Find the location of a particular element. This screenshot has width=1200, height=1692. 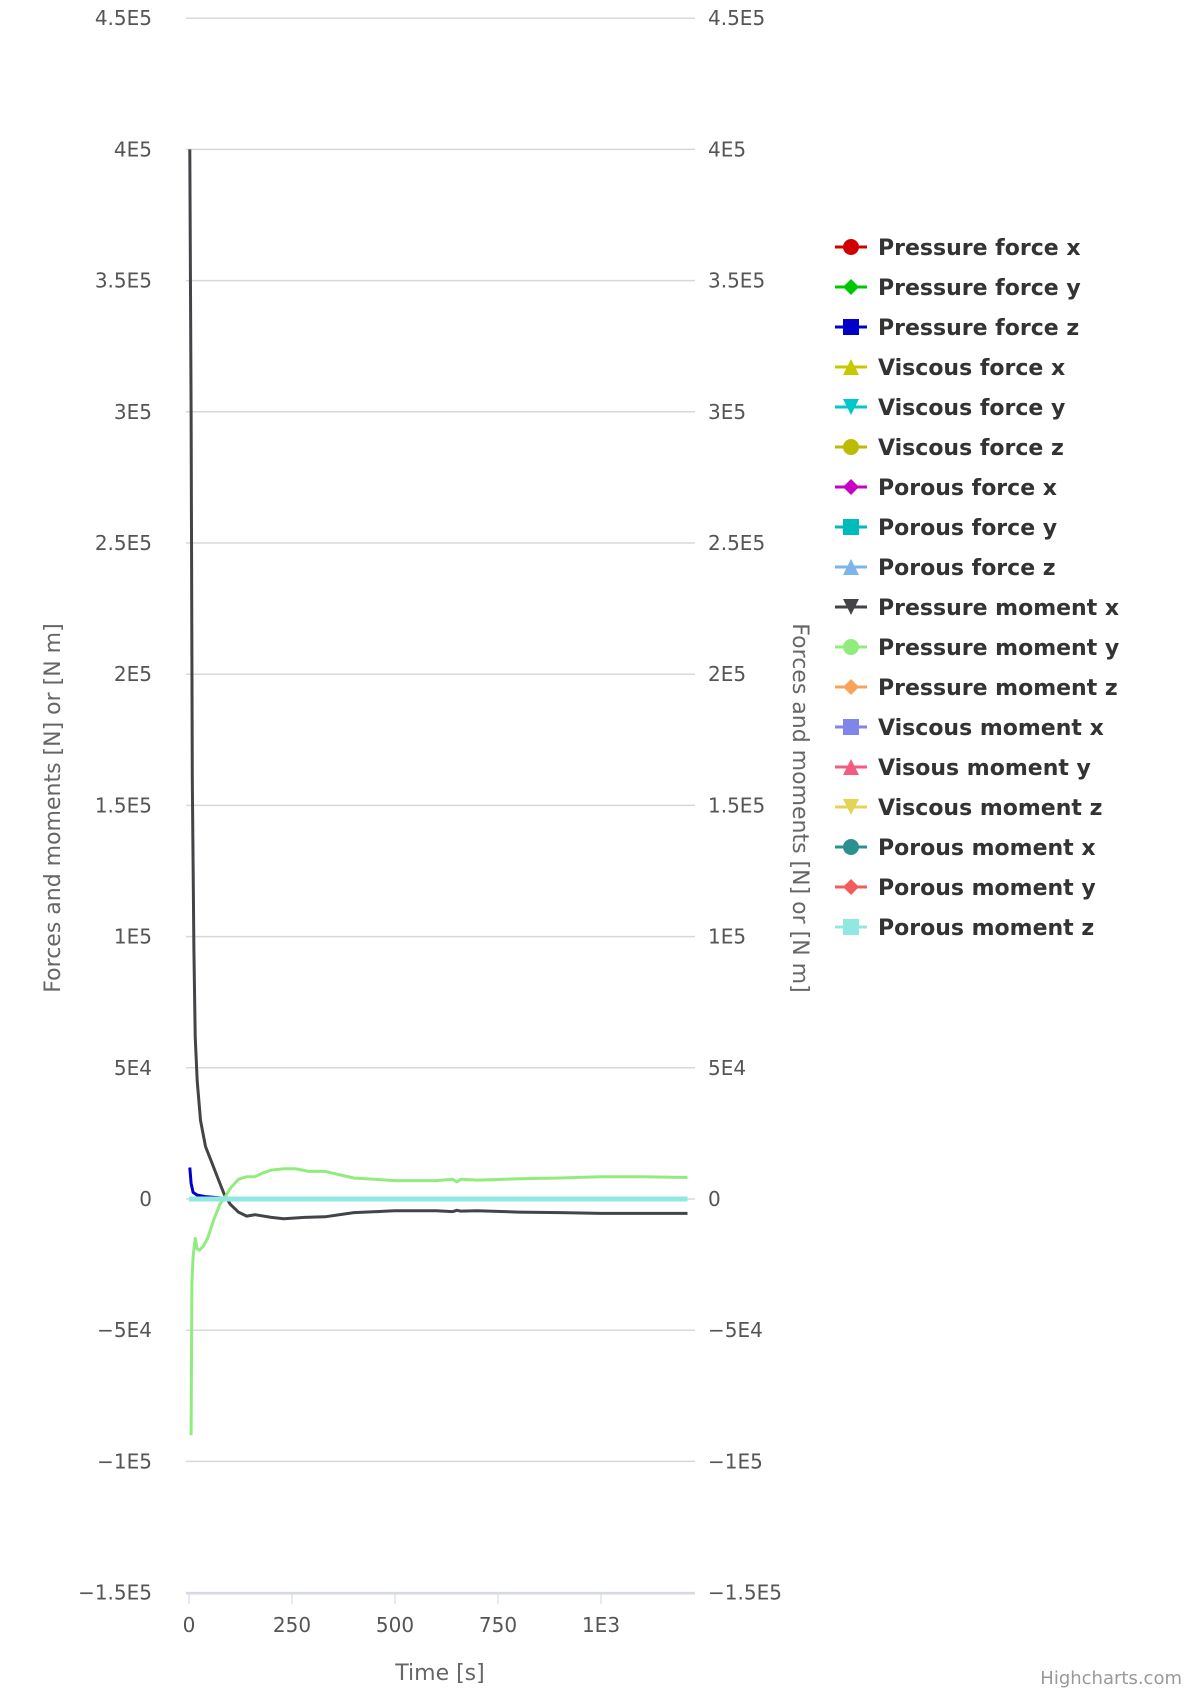

legend-item: Pressure force z is located at coordinates (957, 328).